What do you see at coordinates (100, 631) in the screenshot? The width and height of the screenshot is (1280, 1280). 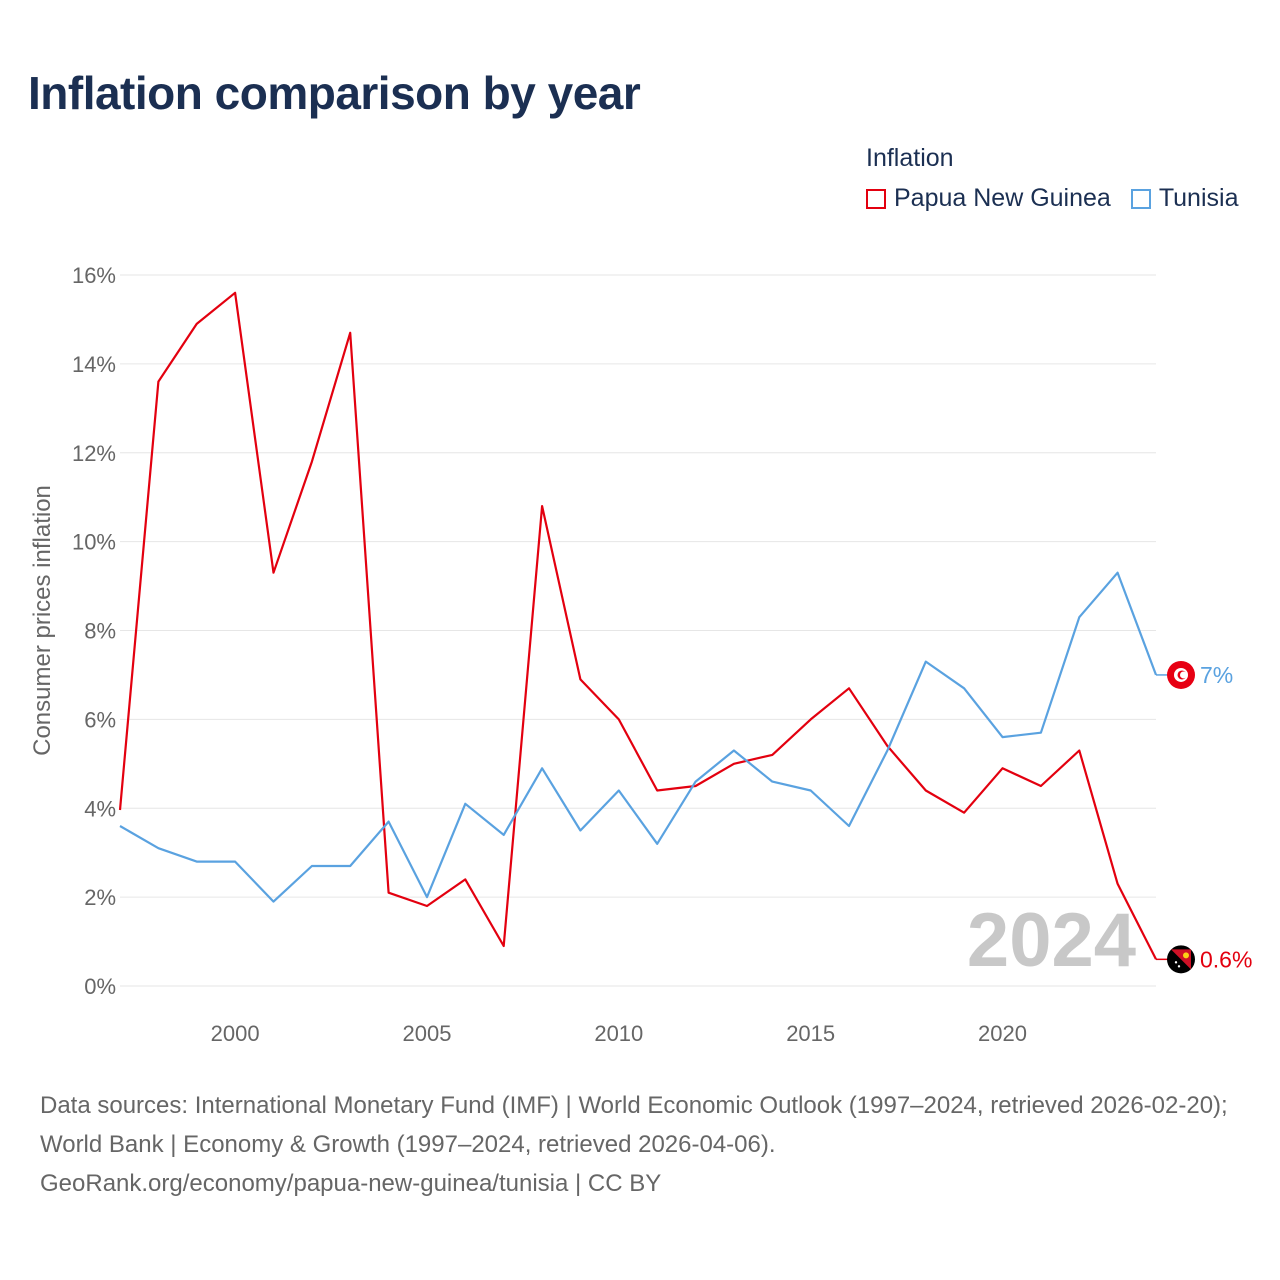 I see `y-tick-label: 8%` at bounding box center [100, 631].